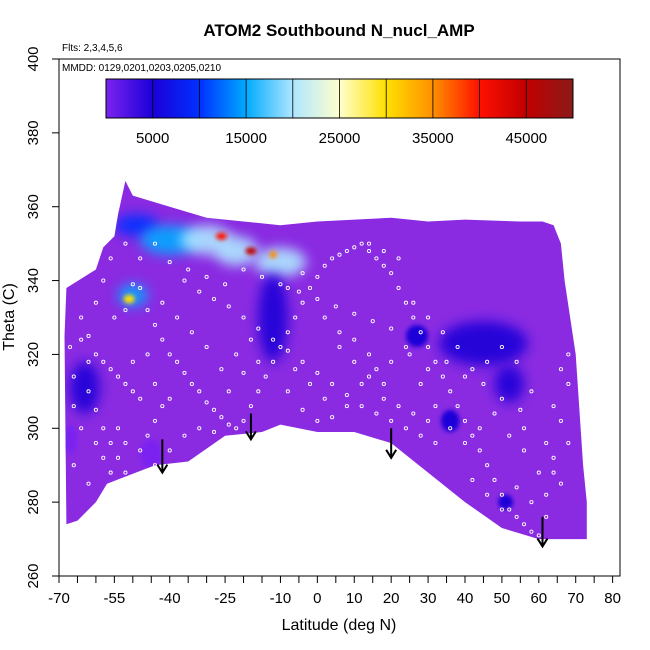  What do you see at coordinates (391, 598) in the screenshot?
I see `x-tick-label: 20` at bounding box center [391, 598].